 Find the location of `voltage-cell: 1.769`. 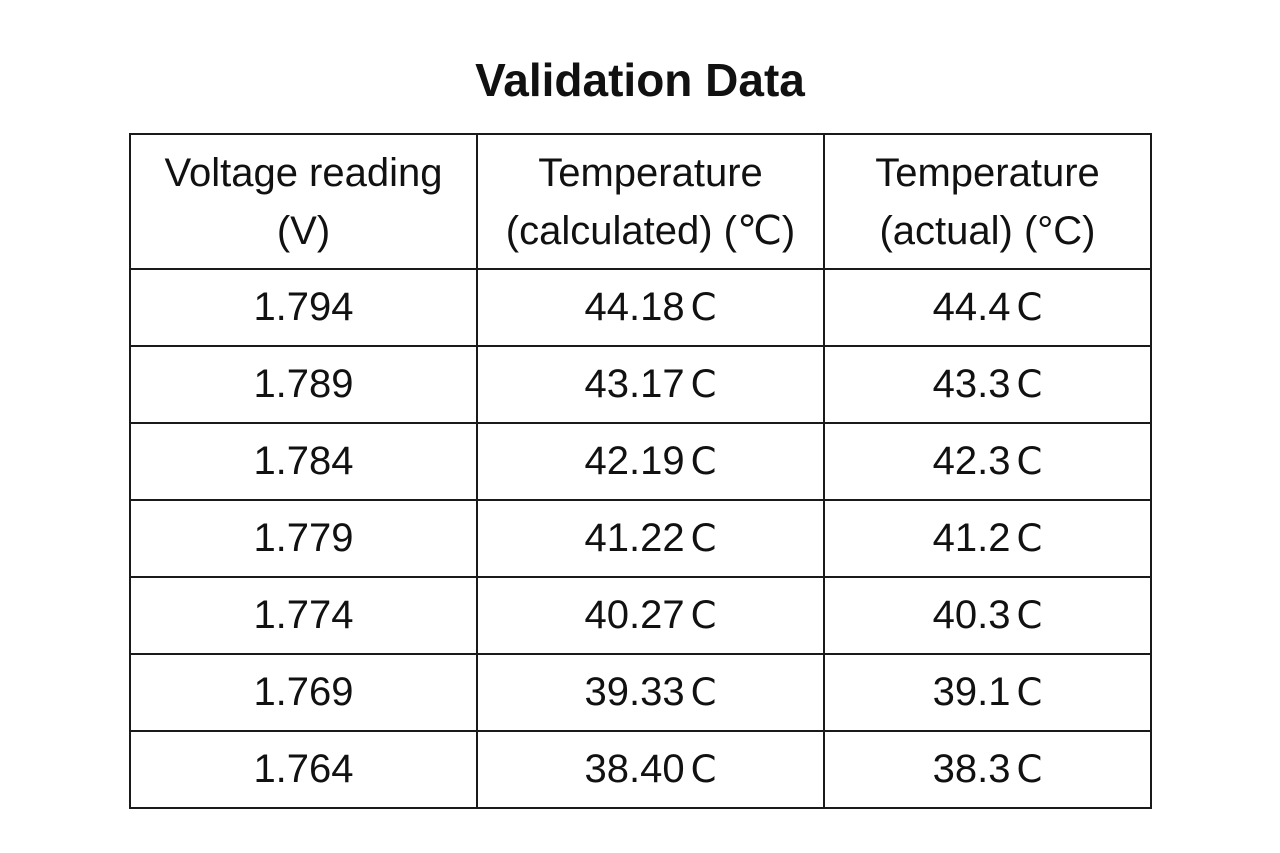

voltage-cell: 1.769 is located at coordinates (303, 692).